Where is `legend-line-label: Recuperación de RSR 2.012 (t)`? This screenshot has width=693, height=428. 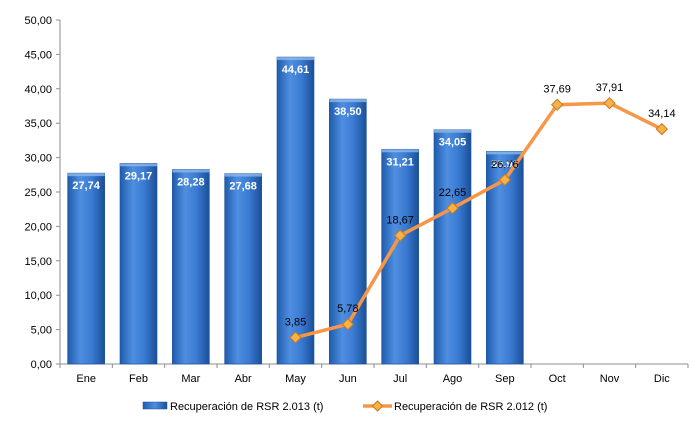 legend-line-label: Recuperación de RSR 2.012 (t) is located at coordinates (470, 407).